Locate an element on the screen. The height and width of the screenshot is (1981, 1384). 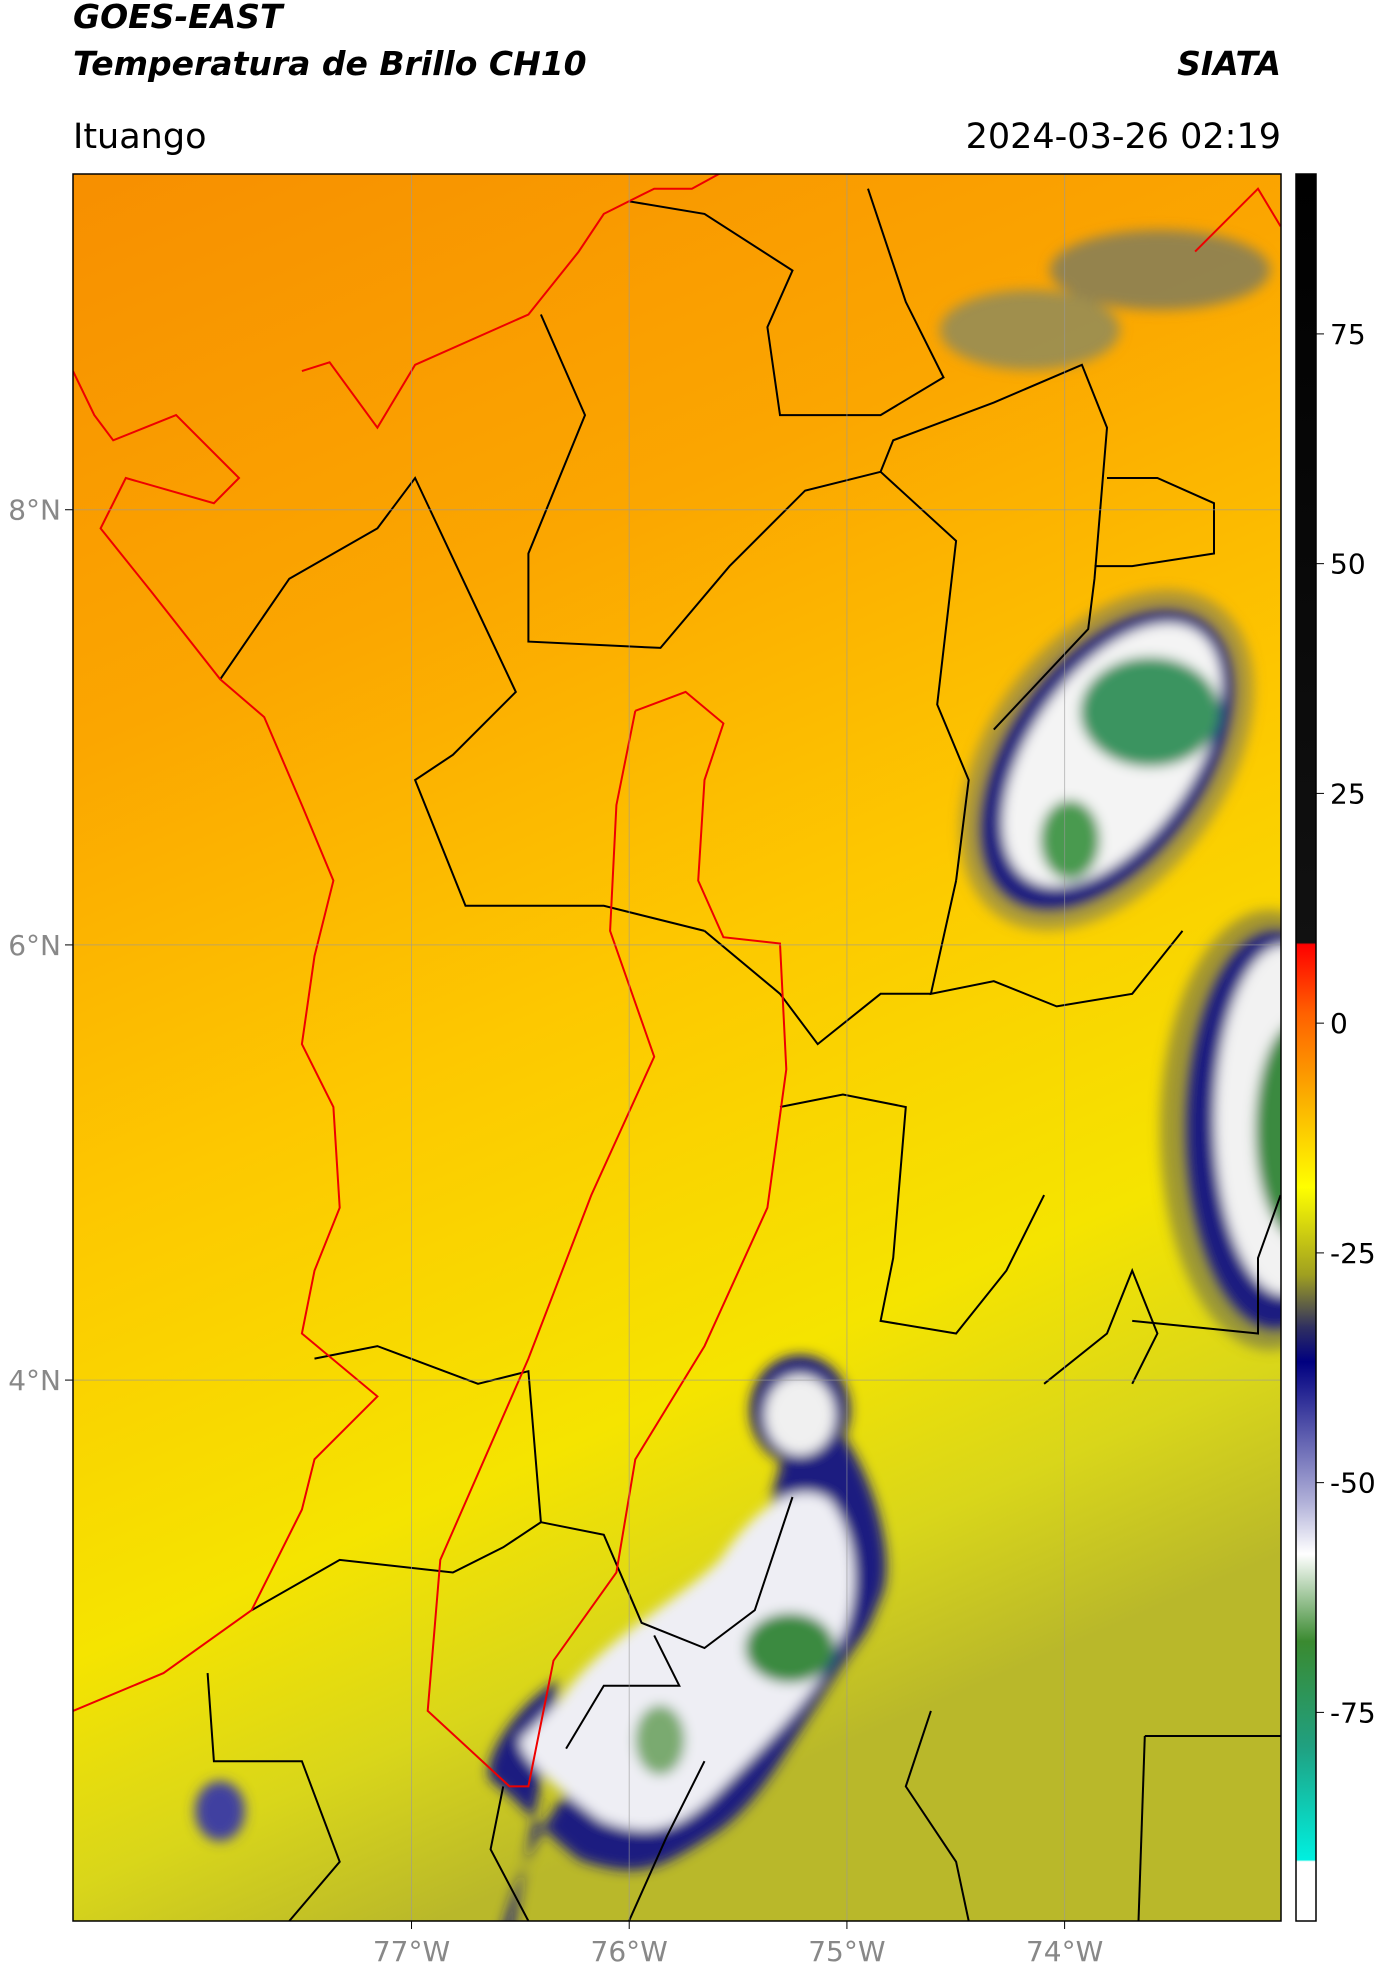
datetime: 2024-03-26 02:19 is located at coordinates (1123, 137).